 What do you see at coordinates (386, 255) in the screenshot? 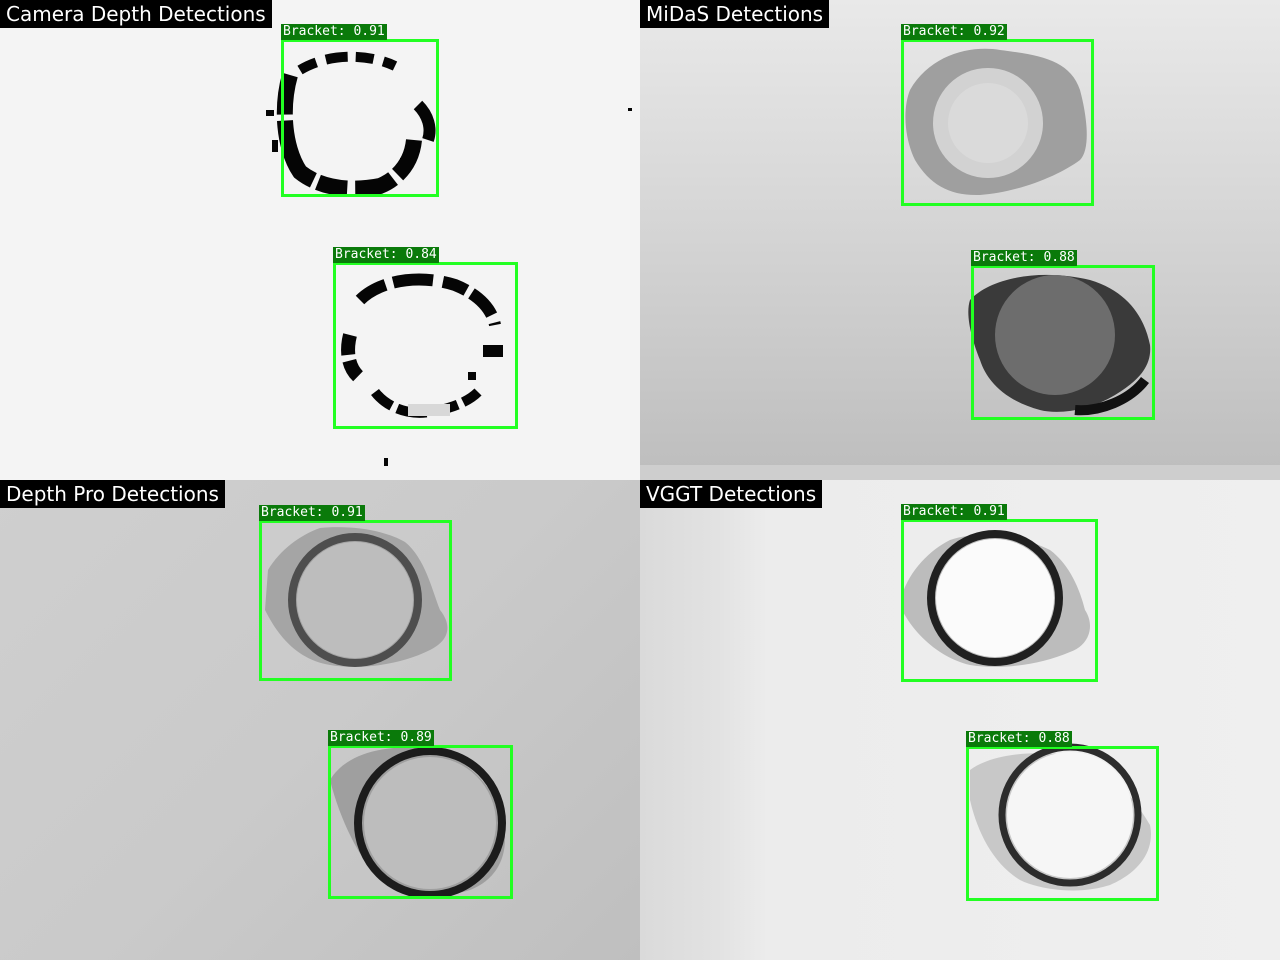
I see `detection-label: Bracket: 0.84` at bounding box center [386, 255].